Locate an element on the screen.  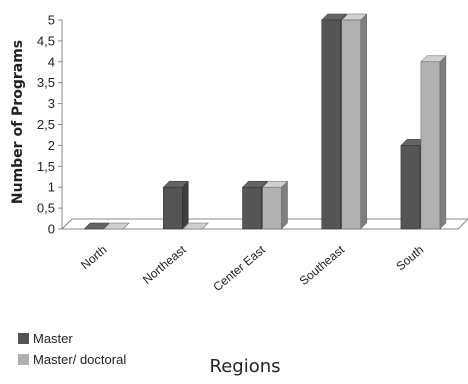
y-tick-label: 1 is located at coordinates (51, 187).